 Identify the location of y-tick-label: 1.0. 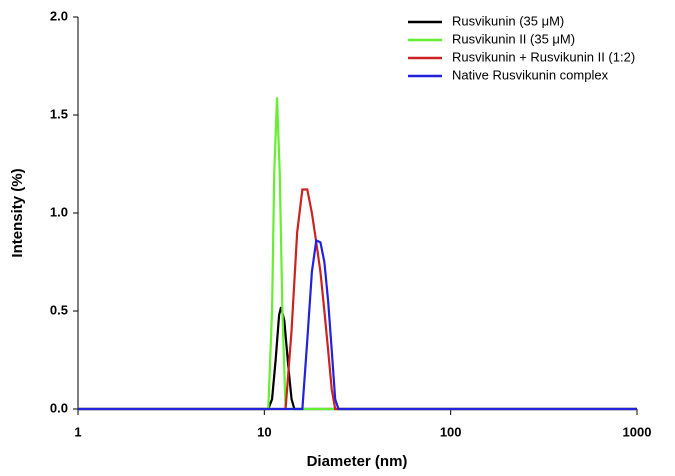
(59, 211).